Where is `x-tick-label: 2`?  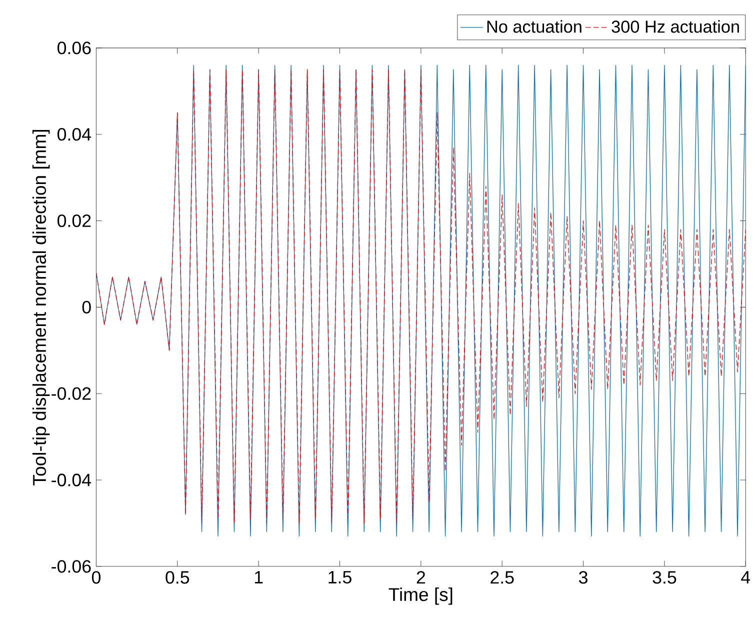
x-tick-label: 2 is located at coordinates (421, 577).